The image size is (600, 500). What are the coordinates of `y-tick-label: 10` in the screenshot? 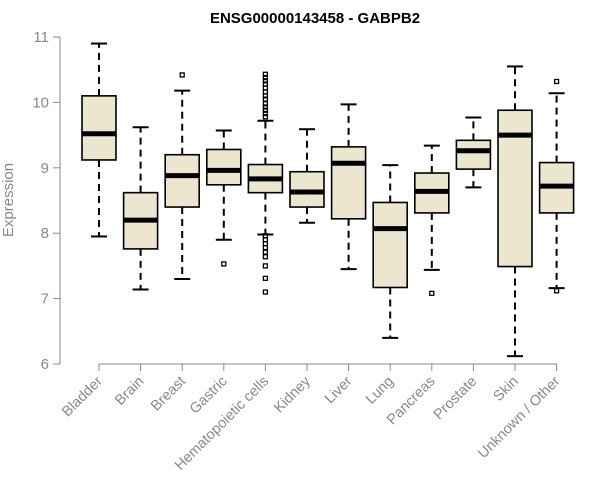 It's located at (40, 102).